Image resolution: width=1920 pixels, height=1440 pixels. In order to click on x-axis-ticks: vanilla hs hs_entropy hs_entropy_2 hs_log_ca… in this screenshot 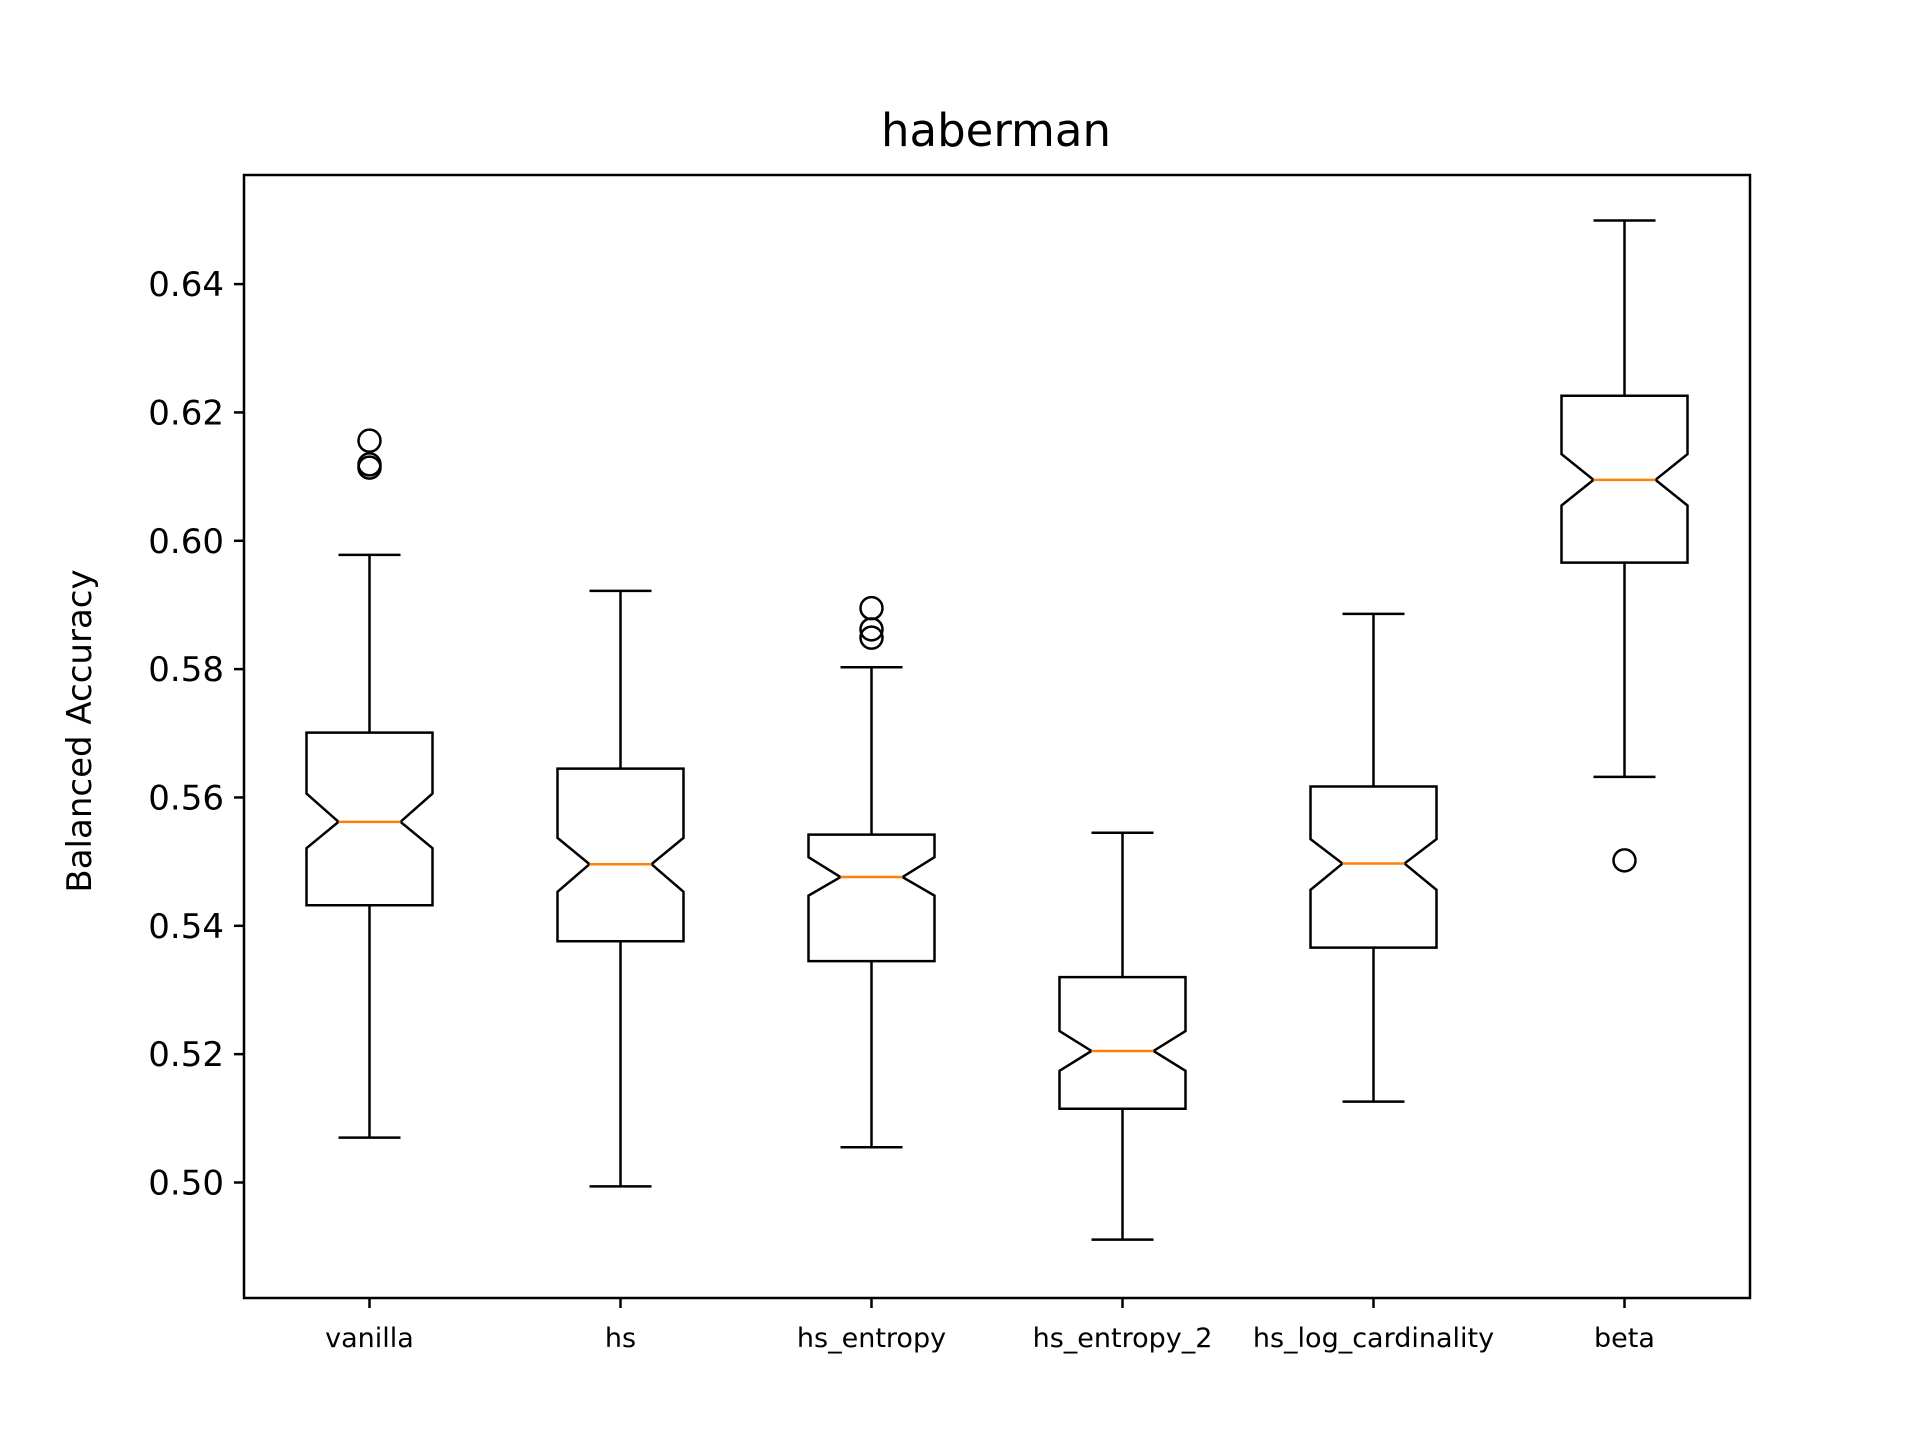, I will do `click(990, 1326)`.